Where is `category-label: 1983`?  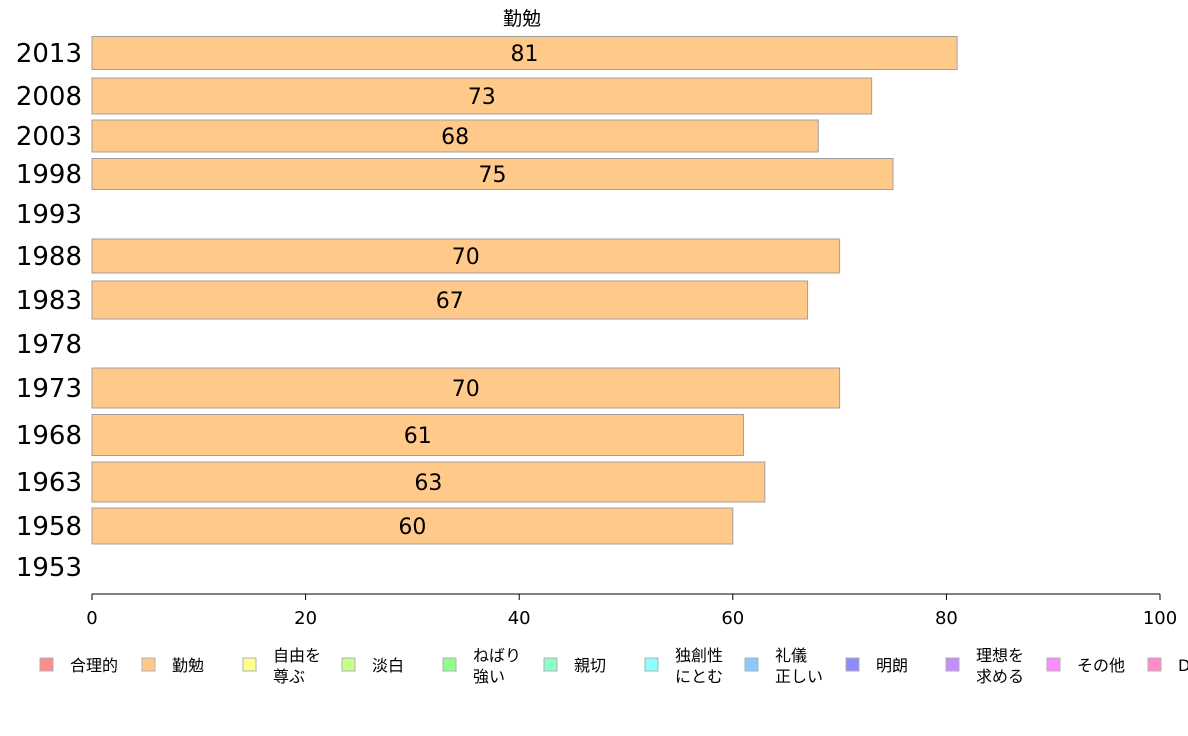
category-label: 1983 is located at coordinates (49, 301).